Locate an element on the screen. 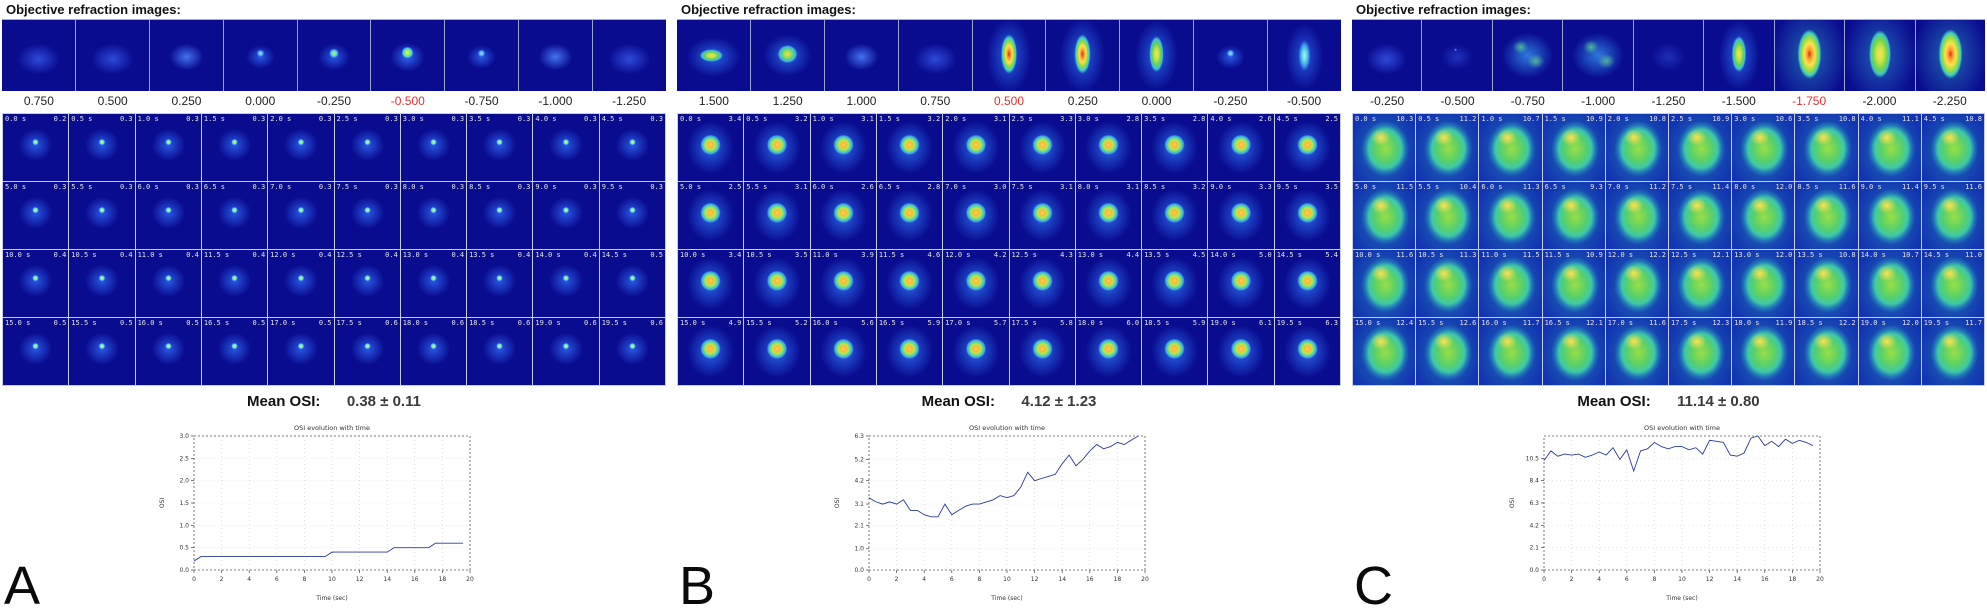 The image size is (1987, 616). timeseries-cell: 3.5 s 2.8 is located at coordinates (1175, 147).